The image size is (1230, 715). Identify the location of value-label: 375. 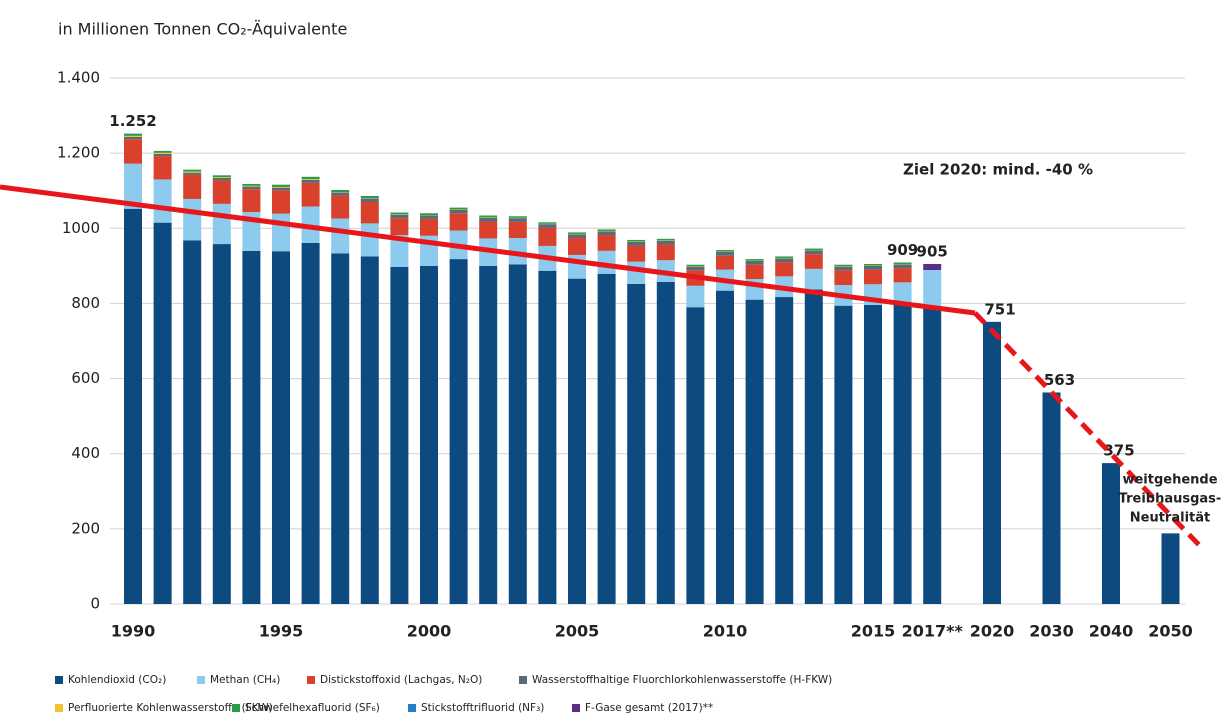
(1118, 451).